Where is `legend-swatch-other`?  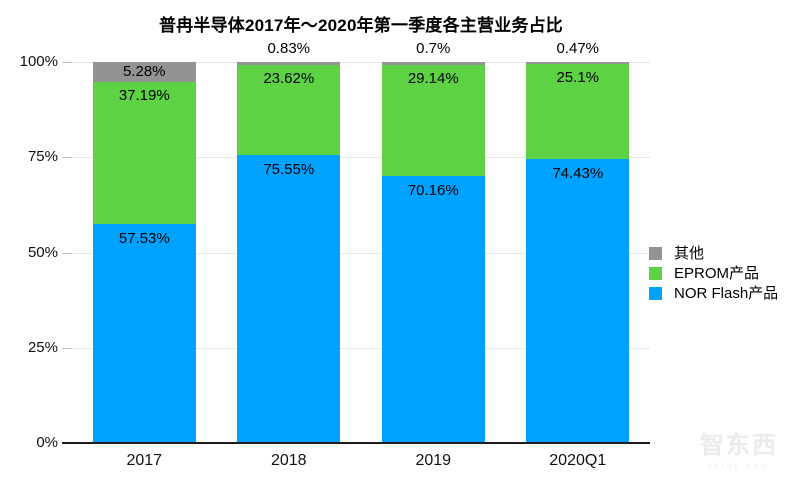
legend-swatch-other is located at coordinates (655, 253).